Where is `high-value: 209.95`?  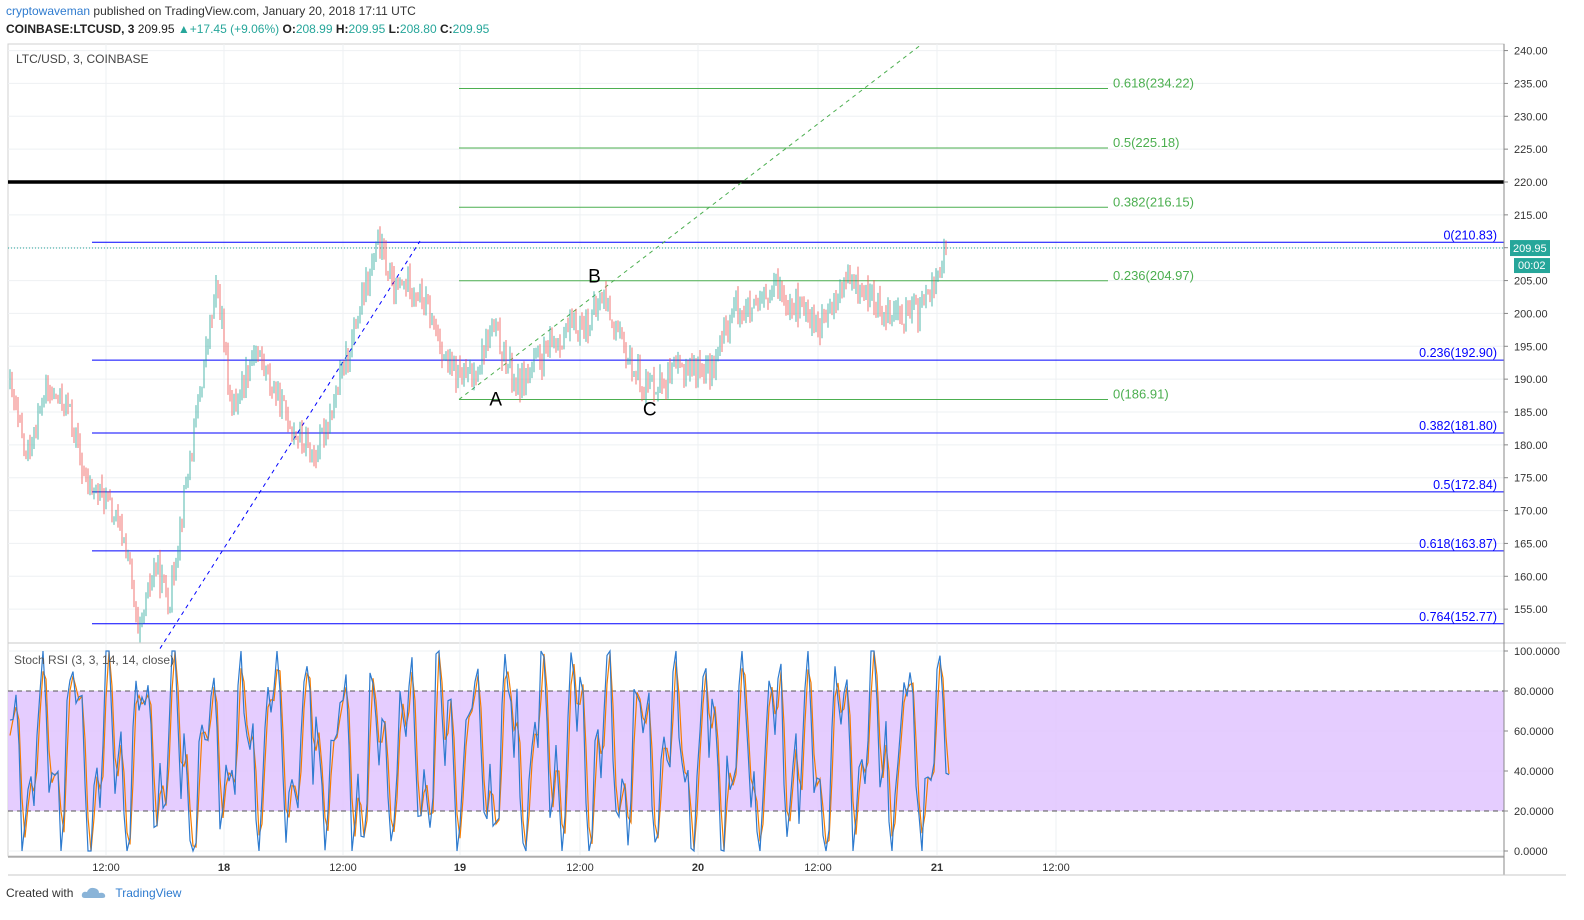 high-value: 209.95 is located at coordinates (367, 29).